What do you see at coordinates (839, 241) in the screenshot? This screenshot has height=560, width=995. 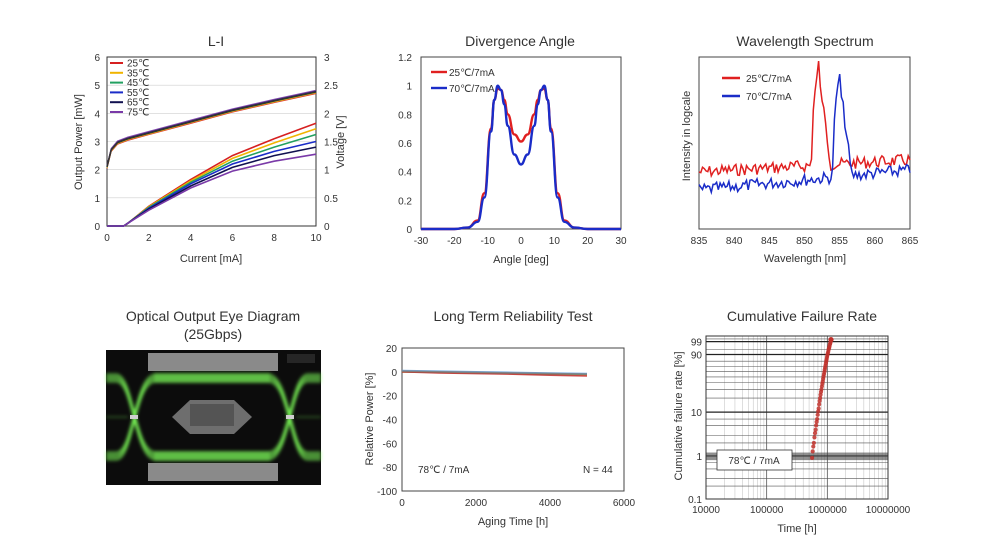 I see `wl-xtick: 855` at bounding box center [839, 241].